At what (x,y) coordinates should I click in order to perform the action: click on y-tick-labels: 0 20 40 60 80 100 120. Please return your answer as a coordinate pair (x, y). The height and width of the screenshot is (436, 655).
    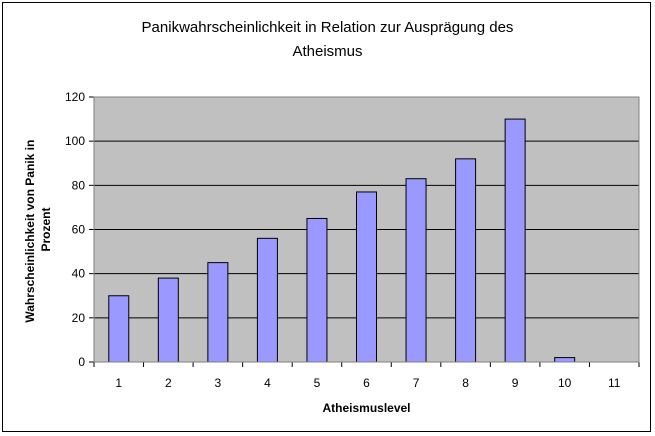
    Looking at the image, I should click on (75, 229).